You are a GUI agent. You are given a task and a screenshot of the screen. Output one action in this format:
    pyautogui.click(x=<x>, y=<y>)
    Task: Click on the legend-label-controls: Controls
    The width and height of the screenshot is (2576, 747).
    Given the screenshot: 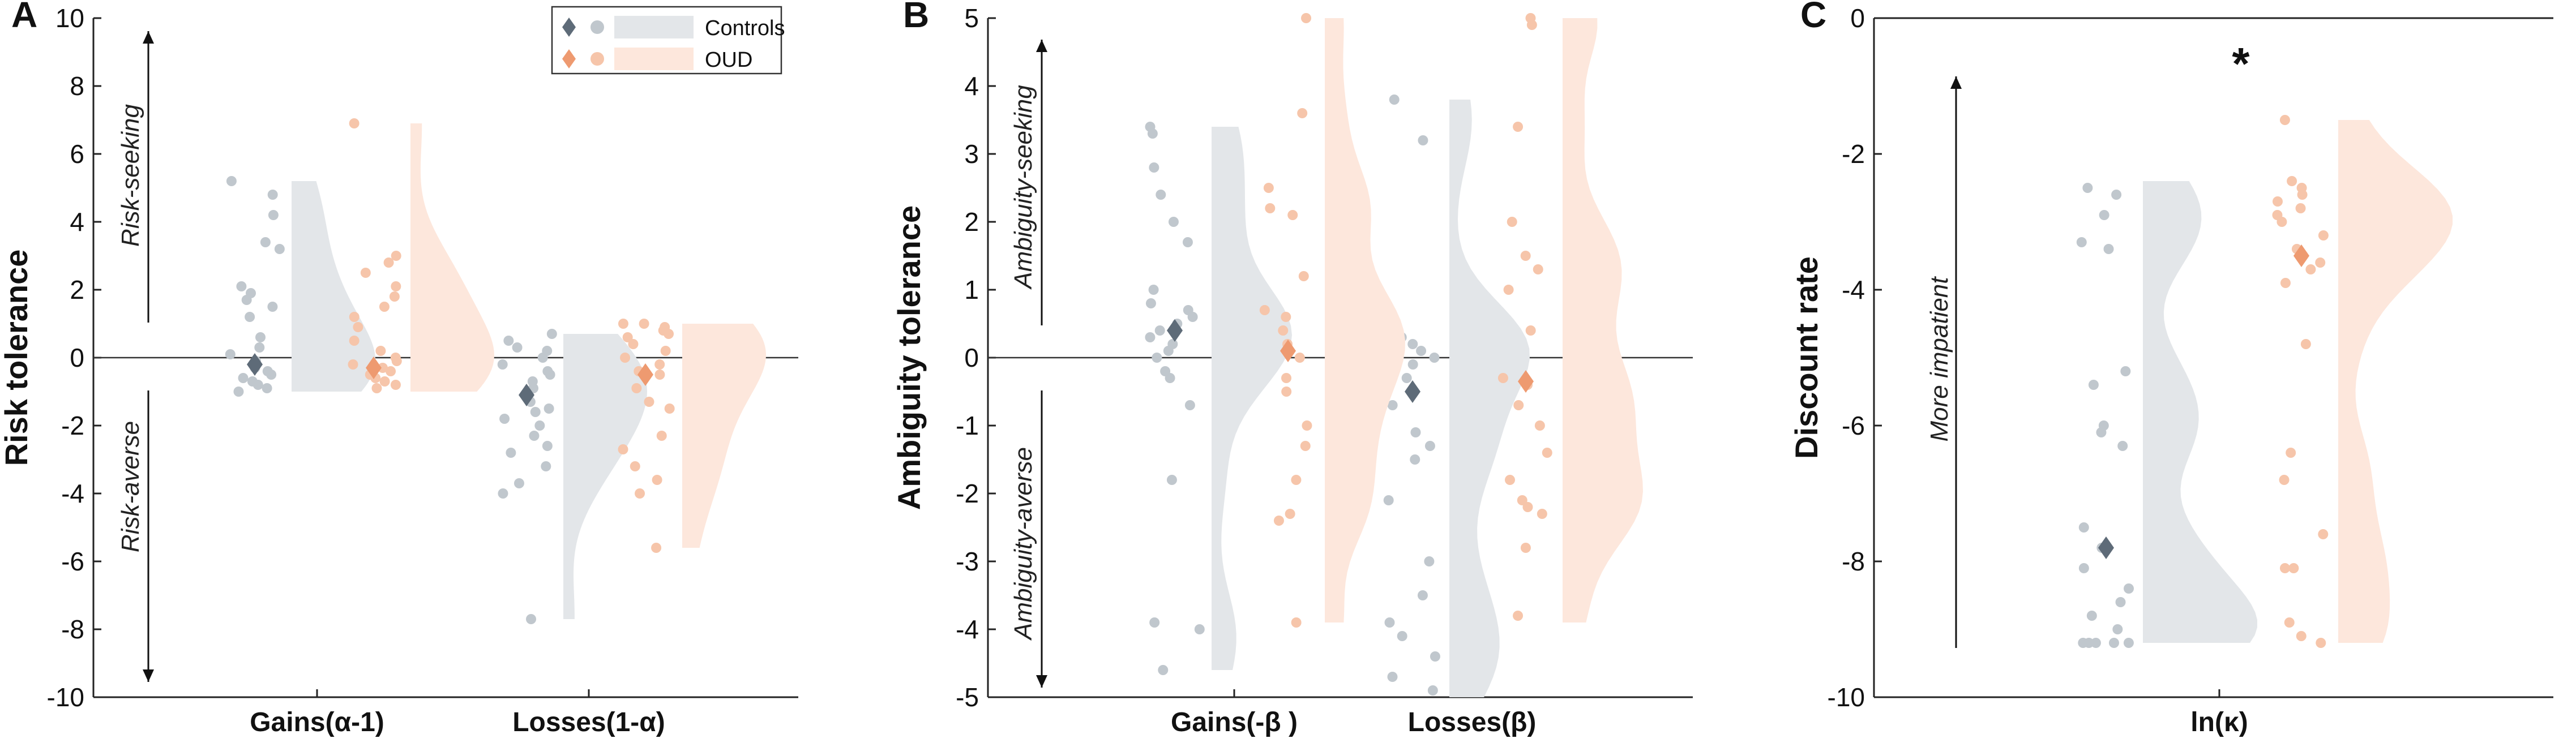 What is the action you would take?
    pyautogui.click(x=745, y=28)
    